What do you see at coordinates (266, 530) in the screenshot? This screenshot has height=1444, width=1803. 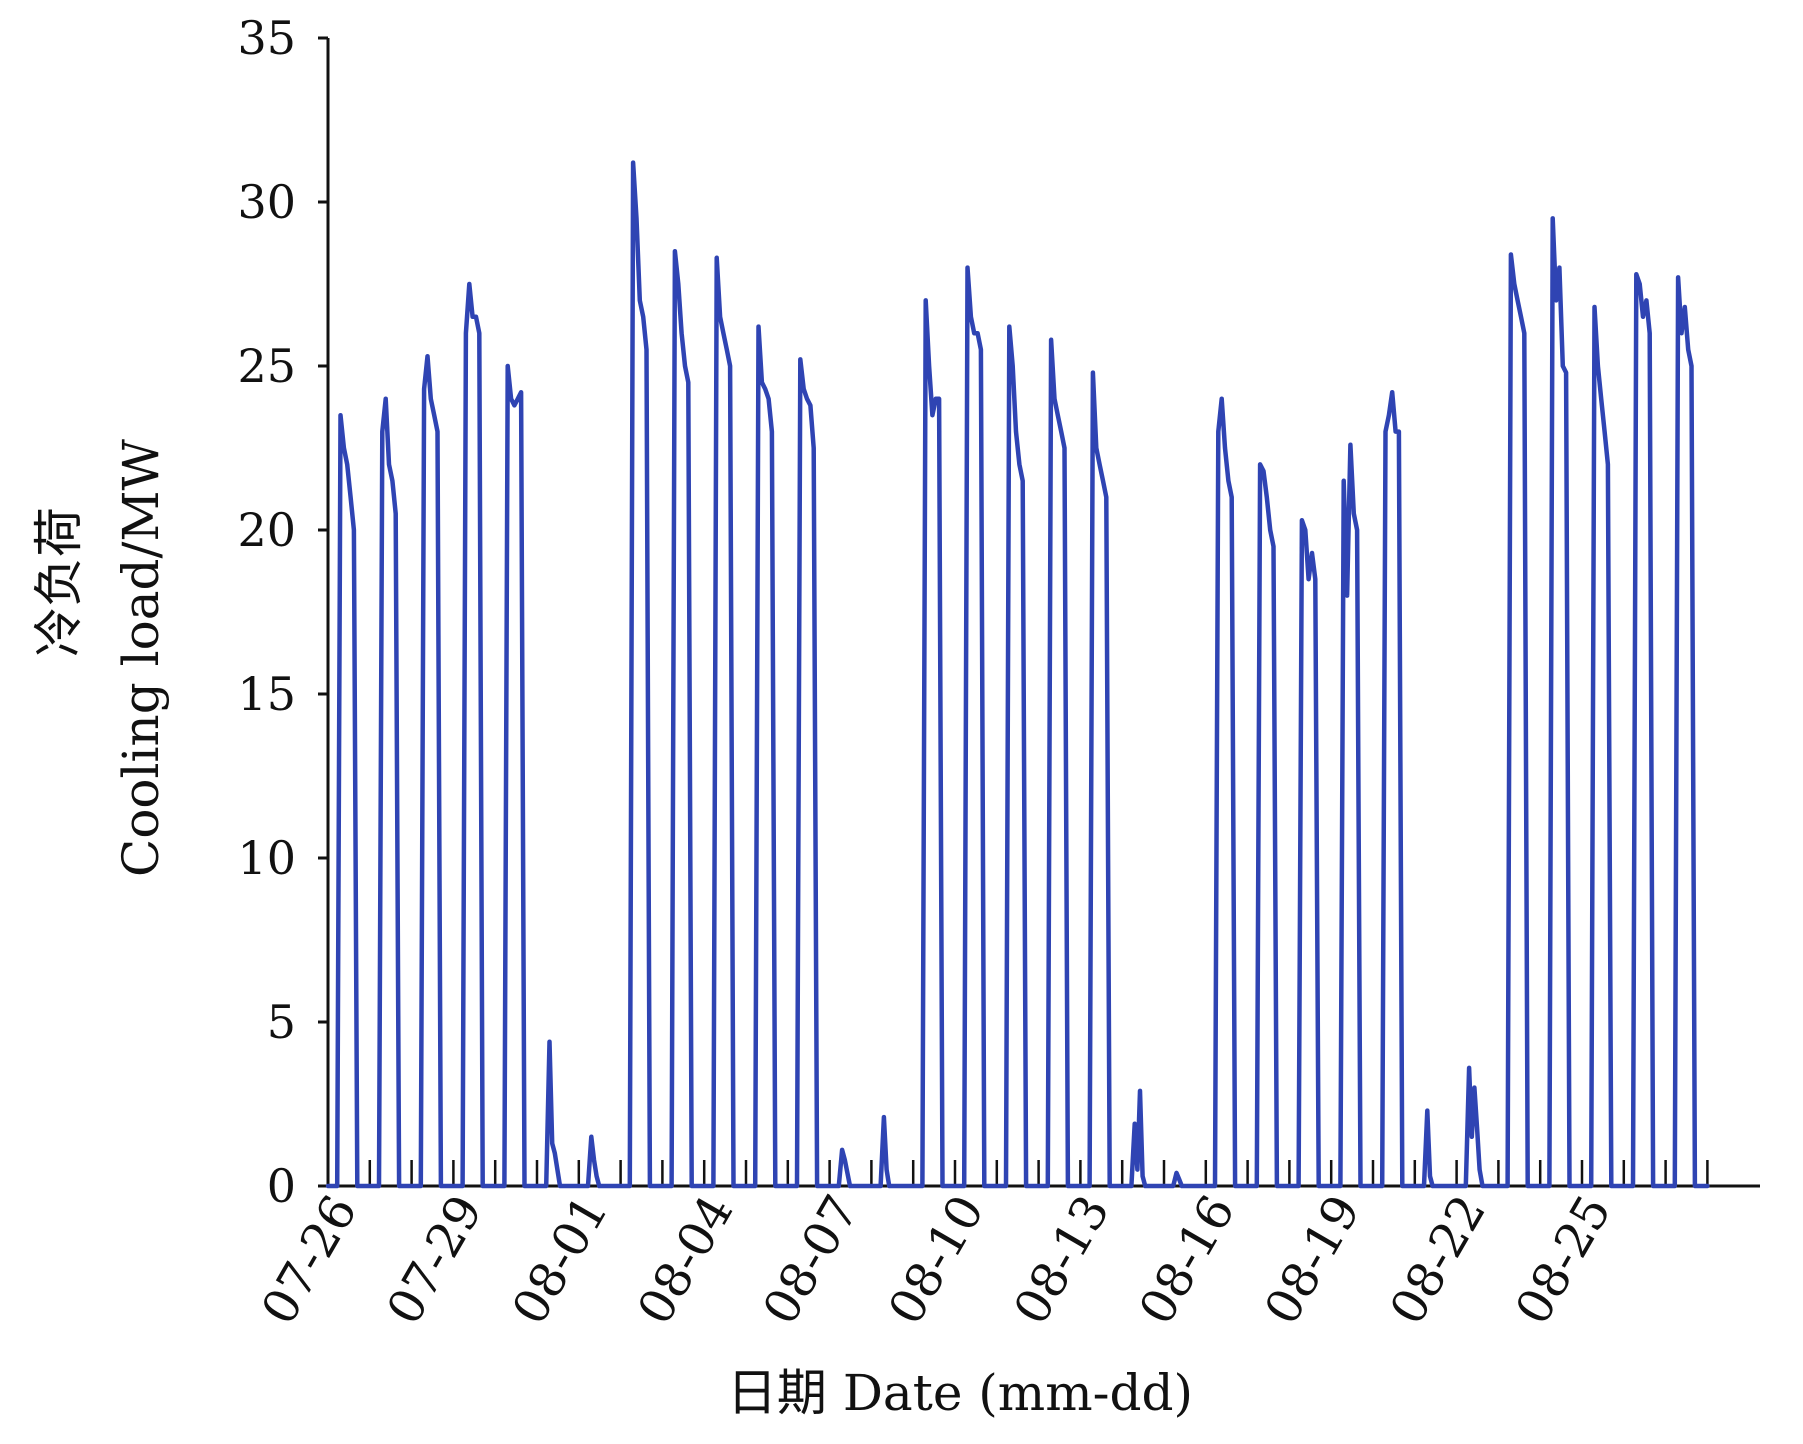 I see `y-tick-label: 20` at bounding box center [266, 530].